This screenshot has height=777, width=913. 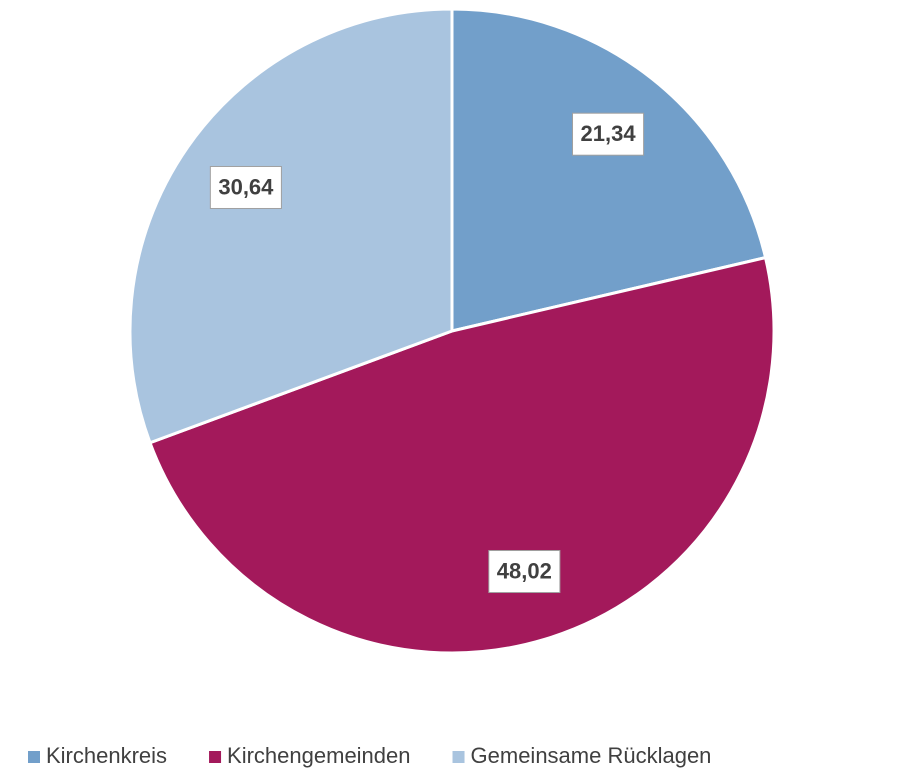 I want to click on data-label: 30,64, so click(x=246, y=186).